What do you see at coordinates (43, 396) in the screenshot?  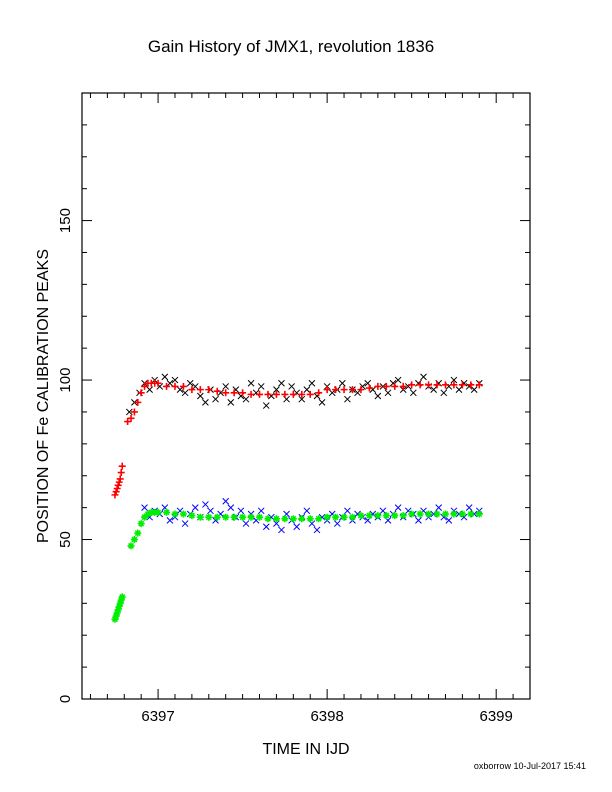 I see `y-axis-label: POSITION OF Fe CALIBRATION PEAKS` at bounding box center [43, 396].